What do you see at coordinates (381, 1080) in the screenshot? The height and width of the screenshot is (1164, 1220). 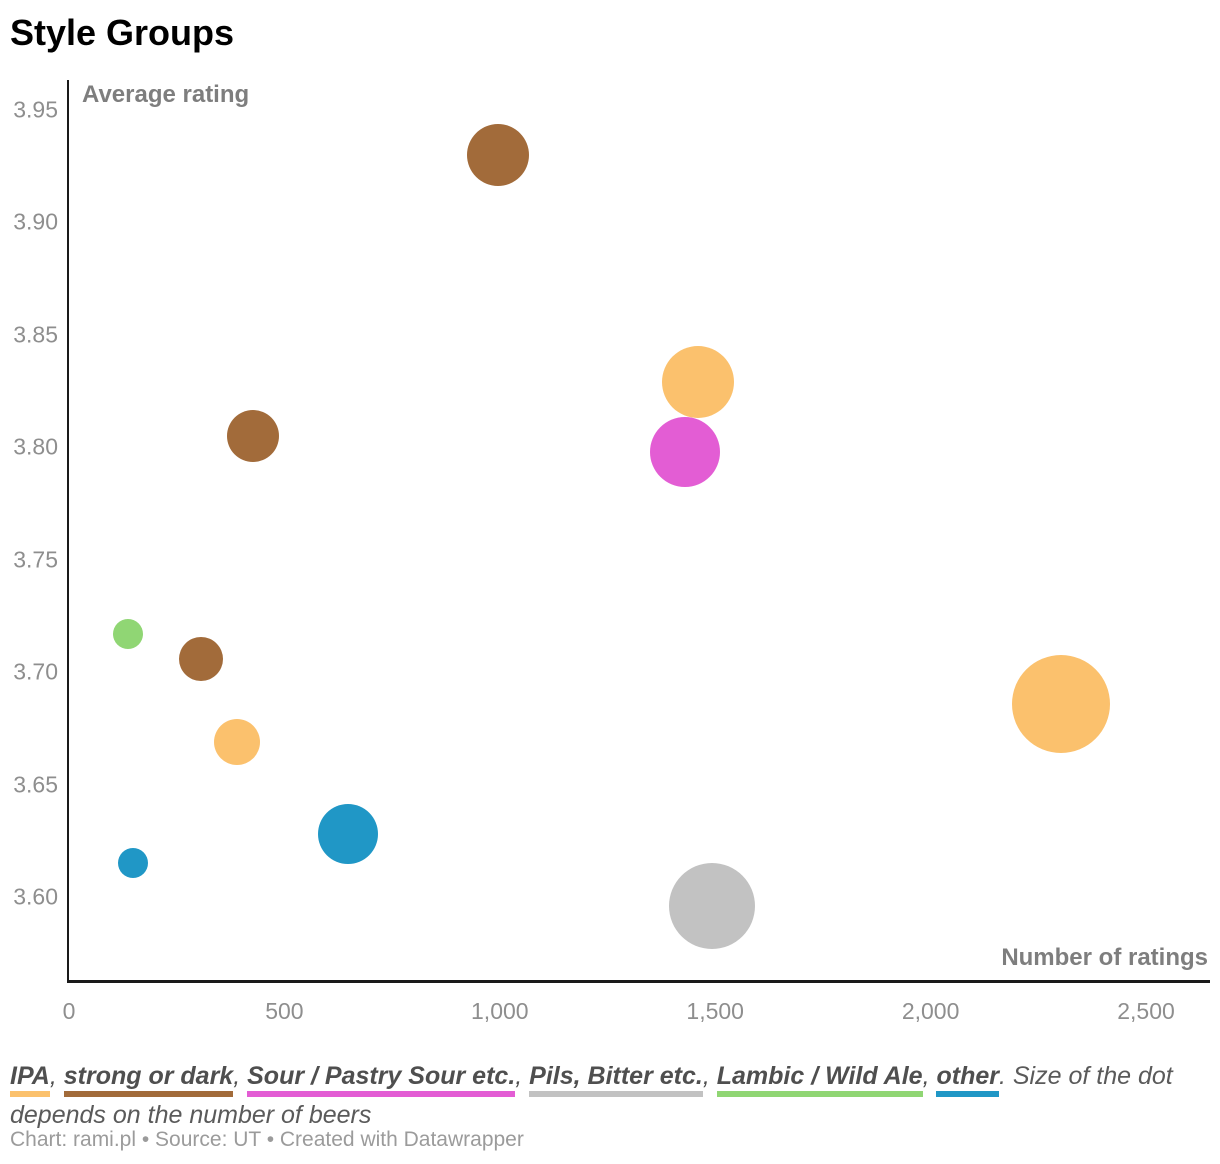 I see `legend-item: Sour / Pastry Sour etc.` at bounding box center [381, 1080].